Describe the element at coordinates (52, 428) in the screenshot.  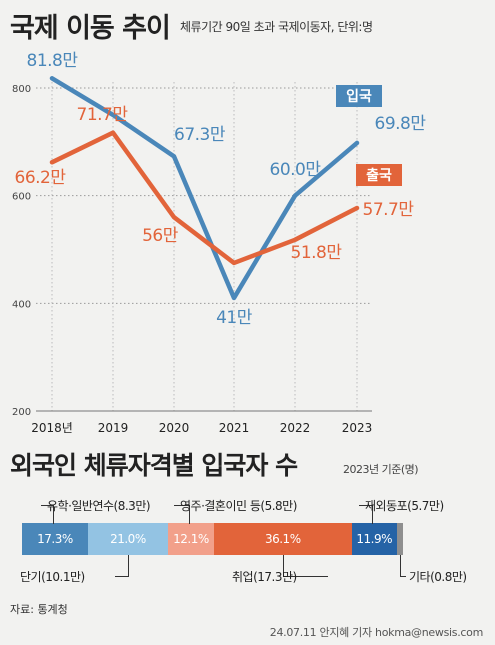
I see `x-tick-label: 2018년` at that location.